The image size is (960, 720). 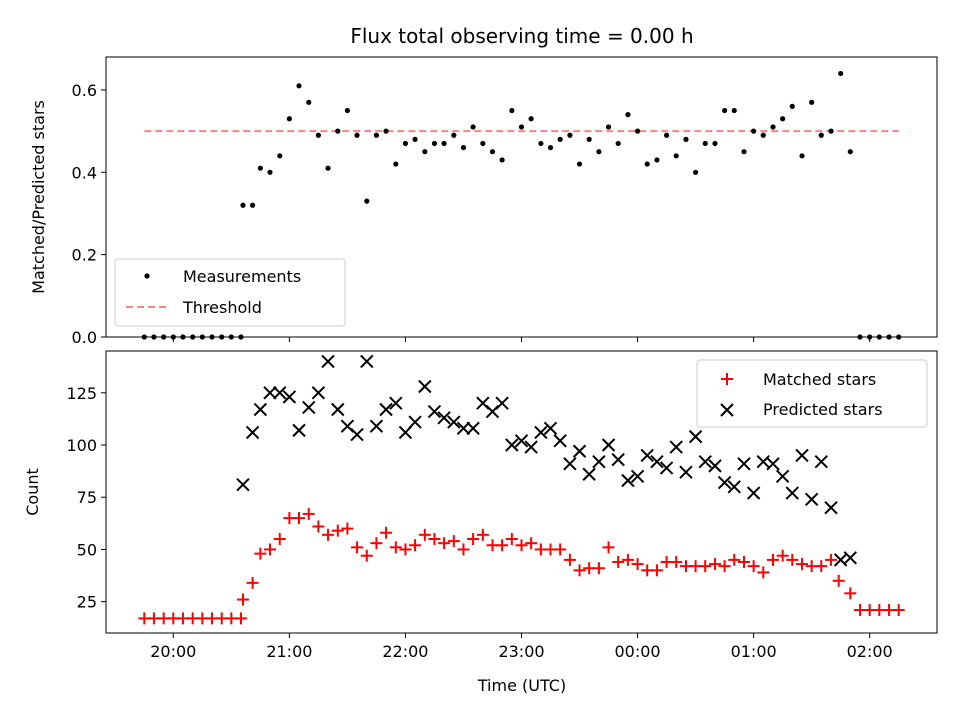 What do you see at coordinates (84, 90) in the screenshot?
I see `top-y-tick-label: 0.6` at bounding box center [84, 90].